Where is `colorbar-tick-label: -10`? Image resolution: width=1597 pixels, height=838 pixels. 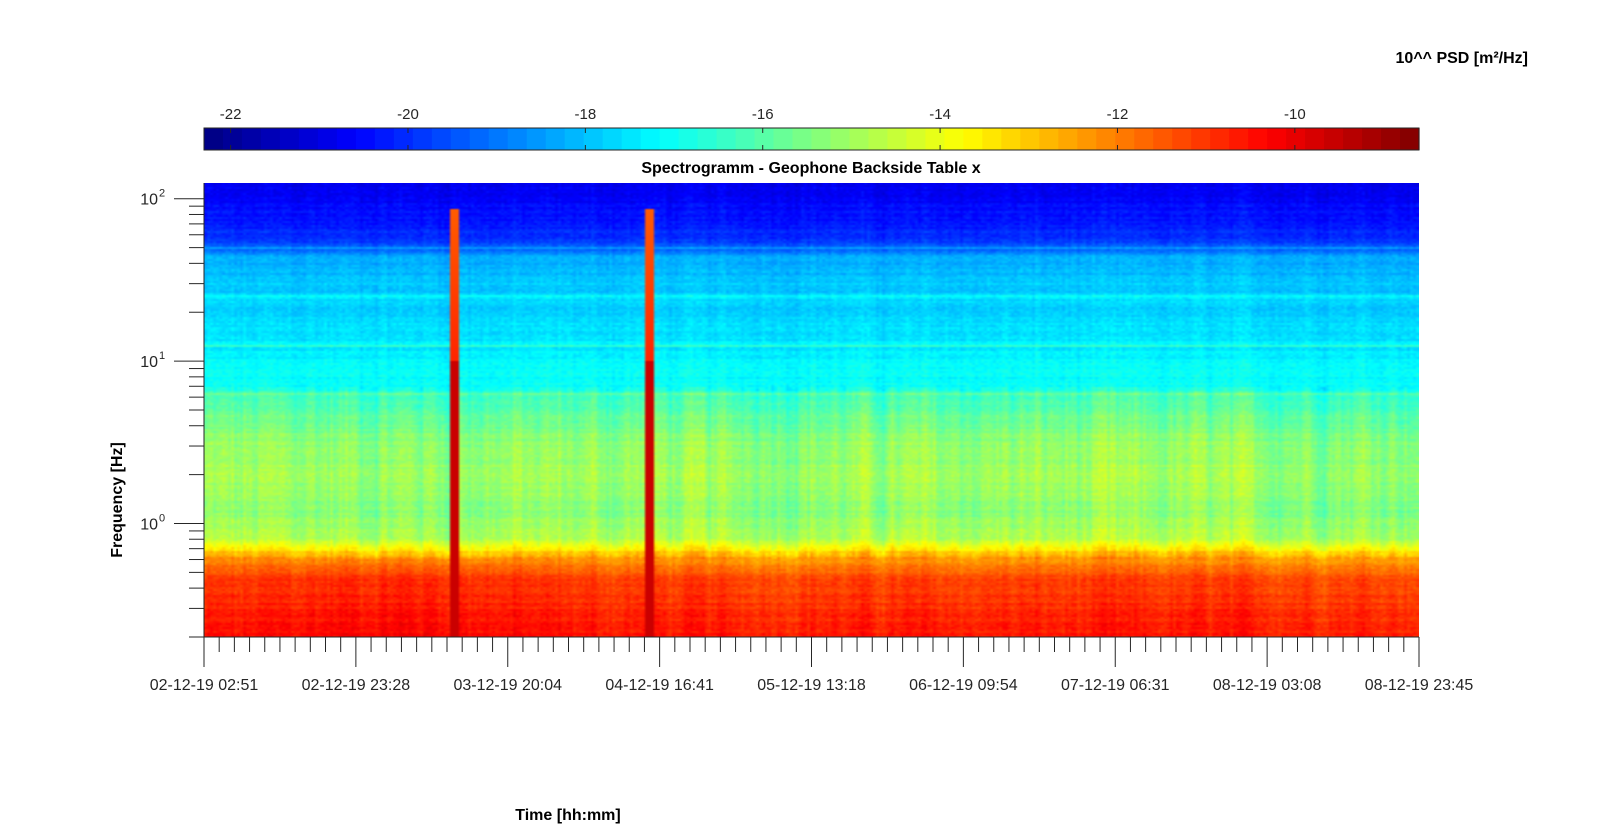
colorbar-tick-label: -10 is located at coordinates (1295, 114).